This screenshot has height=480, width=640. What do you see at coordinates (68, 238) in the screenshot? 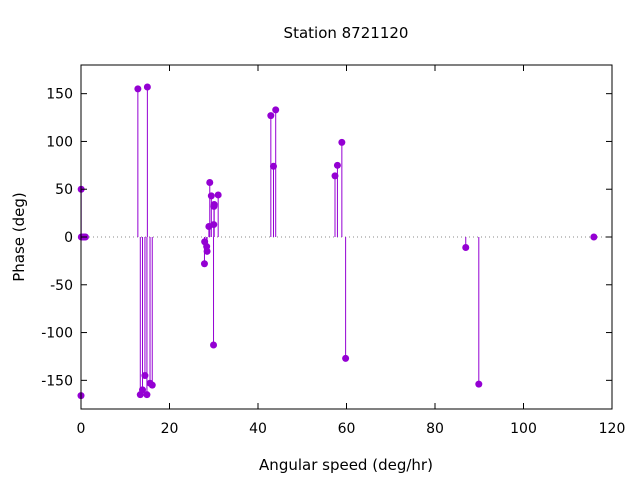
I see `y-tick-label: 0` at bounding box center [68, 238].